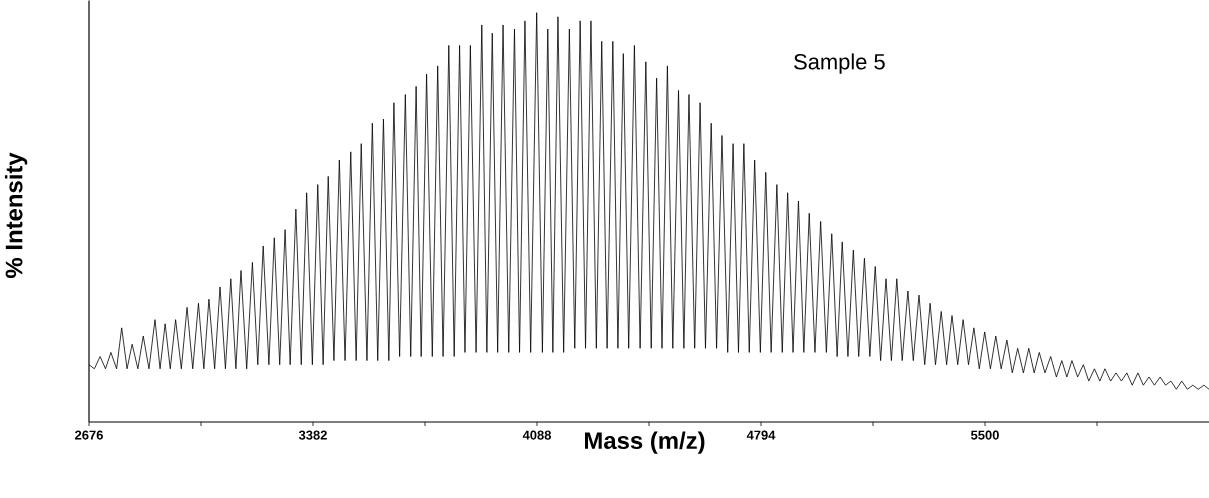 This screenshot has height=498, width=1209. What do you see at coordinates (89, 435) in the screenshot?
I see `x-tick-label: 2676` at bounding box center [89, 435].